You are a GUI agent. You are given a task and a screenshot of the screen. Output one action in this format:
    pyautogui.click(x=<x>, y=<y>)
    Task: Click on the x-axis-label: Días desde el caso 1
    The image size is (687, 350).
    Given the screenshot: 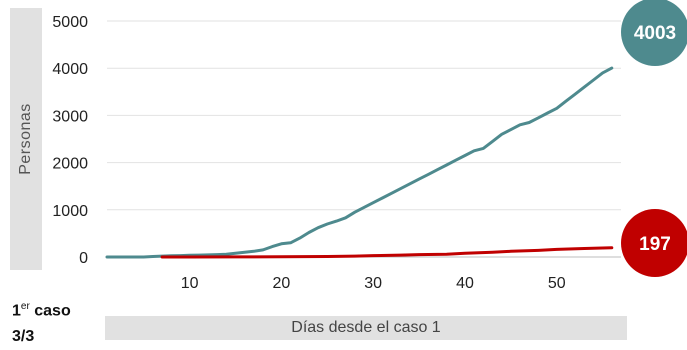 What is the action you would take?
    pyautogui.click(x=366, y=327)
    